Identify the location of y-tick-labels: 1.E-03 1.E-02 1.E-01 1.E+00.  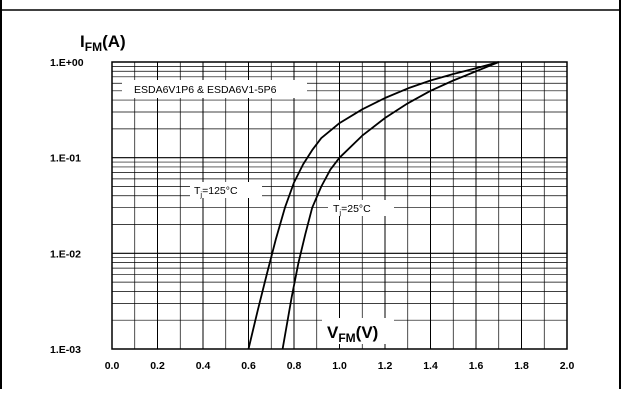
(67, 206).